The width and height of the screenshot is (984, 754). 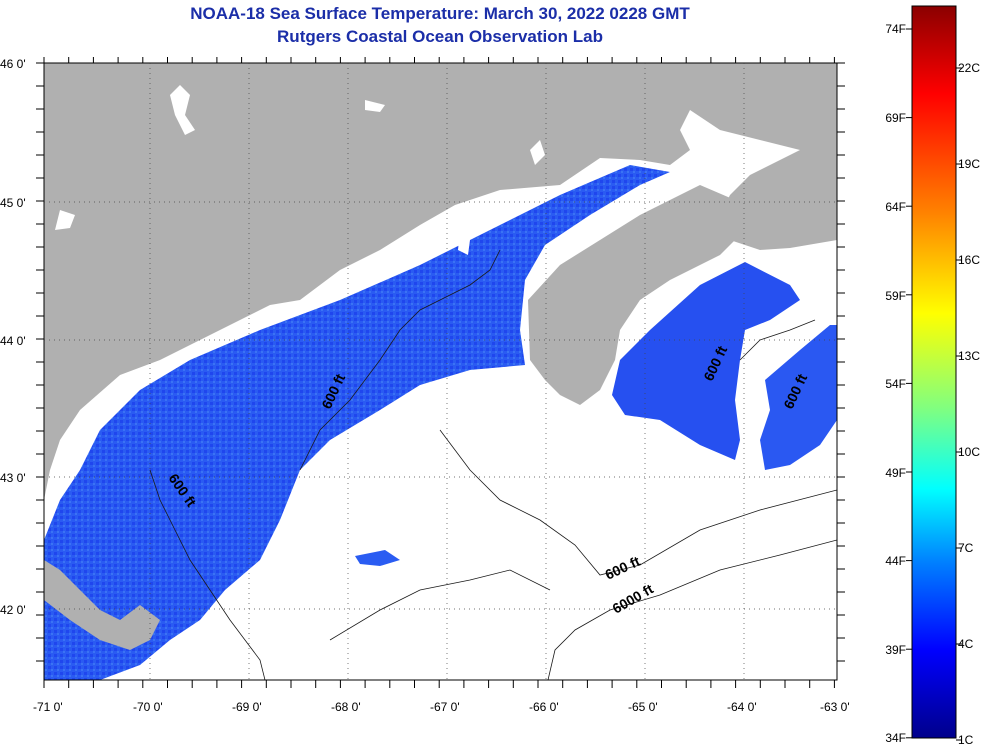 What do you see at coordinates (13, 341) in the screenshot?
I see `y-tick-label: 44 0'` at bounding box center [13, 341].